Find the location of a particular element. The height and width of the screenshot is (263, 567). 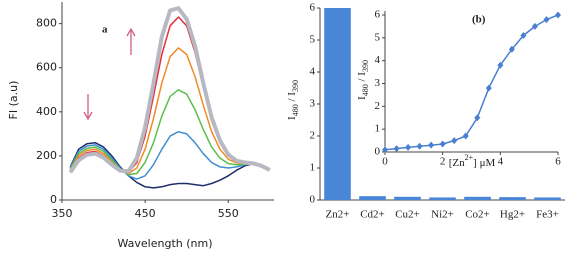

x-tick-label: Hg2+ is located at coordinates (512, 215).